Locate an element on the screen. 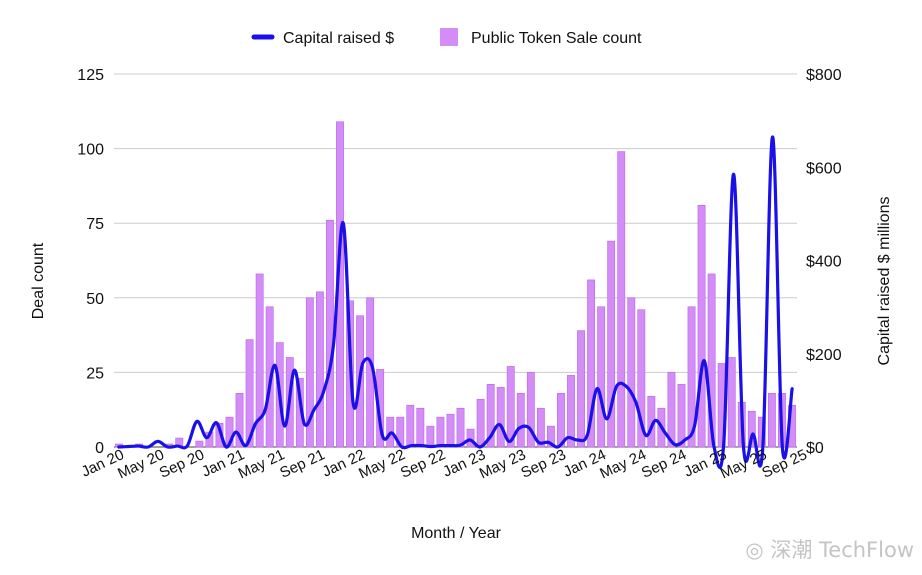 The width and height of the screenshot is (922, 575). y-tick-left: 50 is located at coordinates (95, 299).